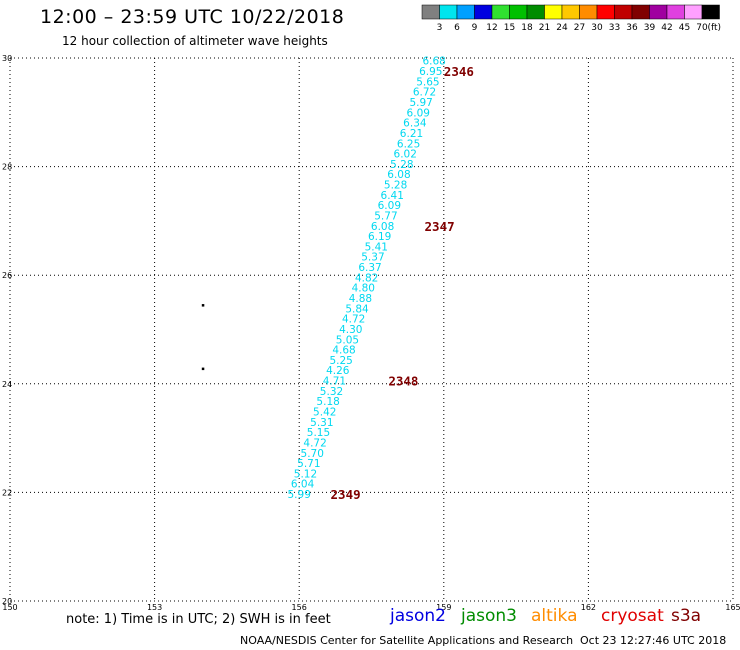 Image resolution: width=740 pixels, height=650 pixels. I want to click on swh-point-label: 4.71, so click(334, 382).